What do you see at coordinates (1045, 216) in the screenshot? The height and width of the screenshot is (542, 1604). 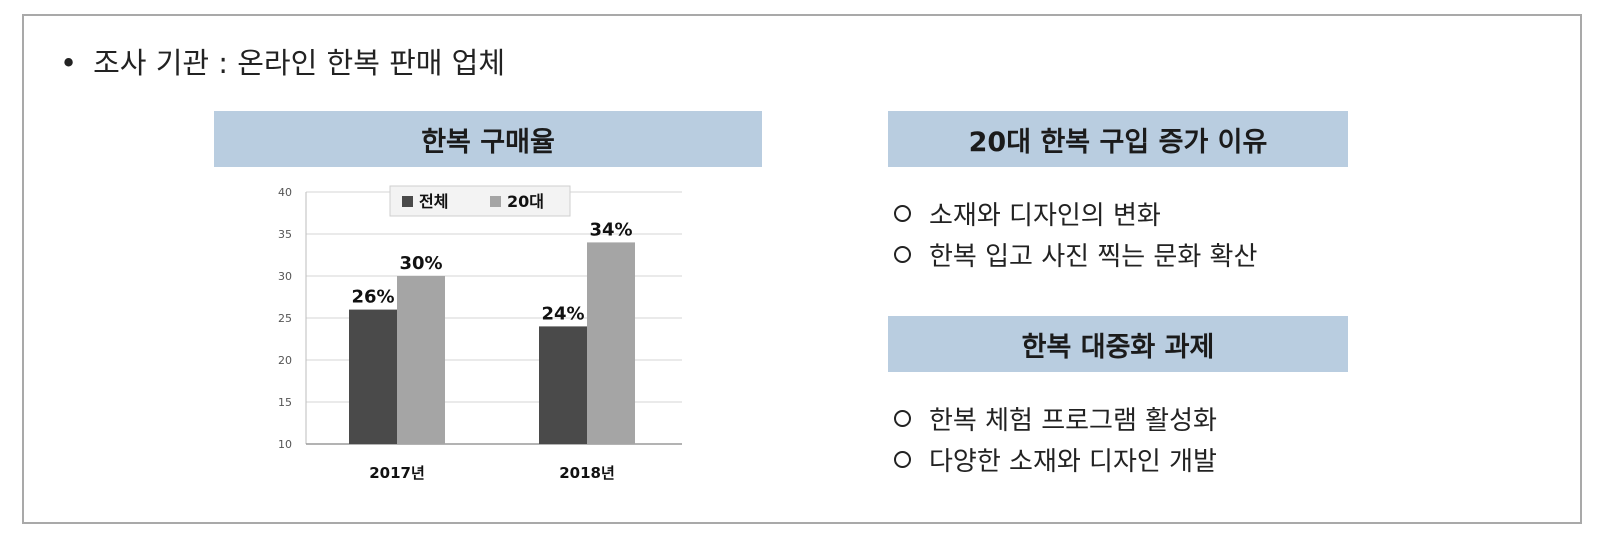 I see `reason-text: 소재와 디자인의 변화` at bounding box center [1045, 216].